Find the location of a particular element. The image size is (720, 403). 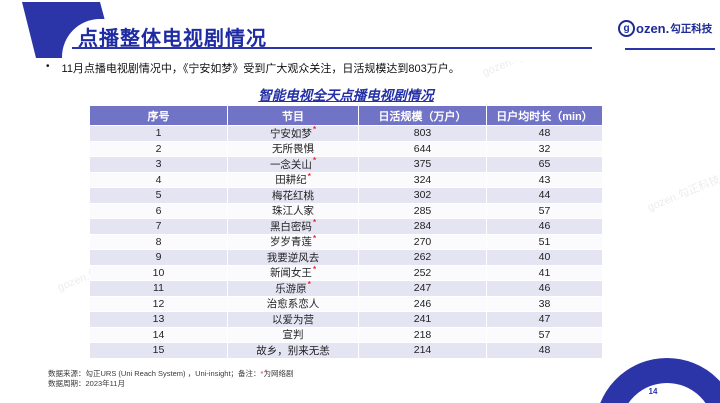

duration-cell: 65 is located at coordinates (544, 164).